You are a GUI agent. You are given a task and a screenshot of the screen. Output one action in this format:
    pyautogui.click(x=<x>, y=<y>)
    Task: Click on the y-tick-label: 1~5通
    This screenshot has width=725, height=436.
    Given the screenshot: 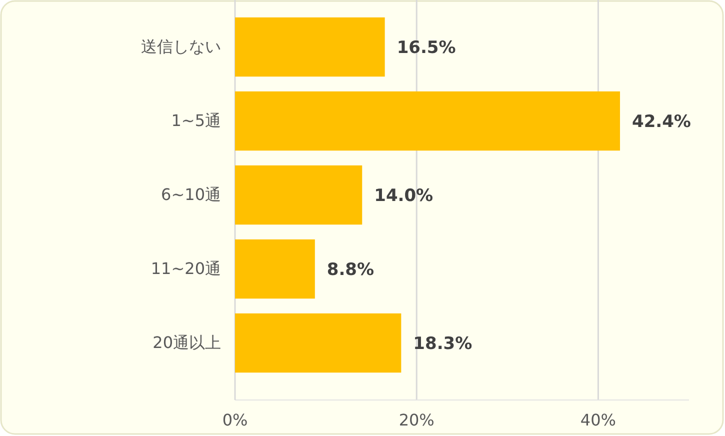 What is the action you would take?
    pyautogui.click(x=196, y=120)
    